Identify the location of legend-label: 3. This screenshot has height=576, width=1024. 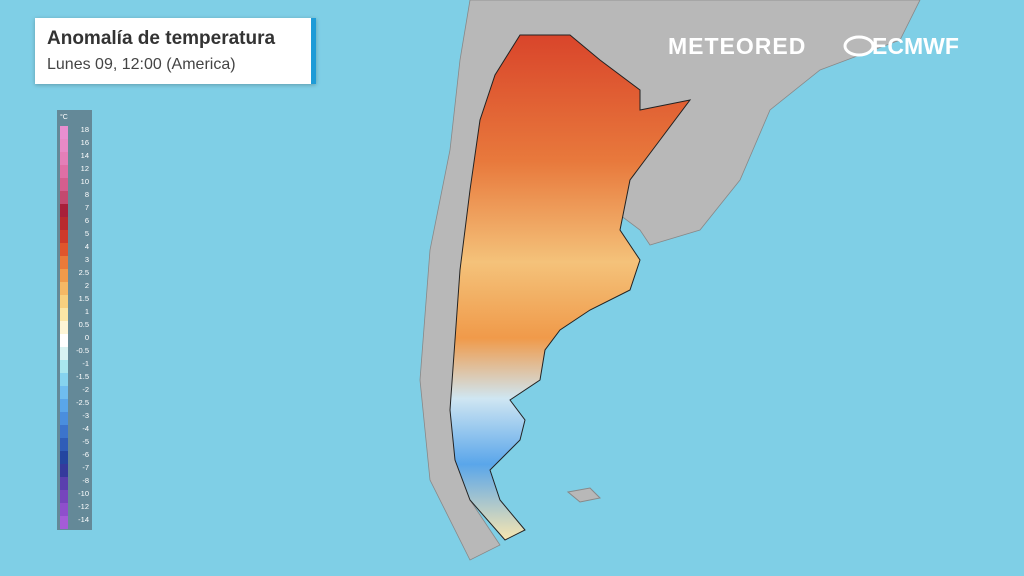
(87, 259).